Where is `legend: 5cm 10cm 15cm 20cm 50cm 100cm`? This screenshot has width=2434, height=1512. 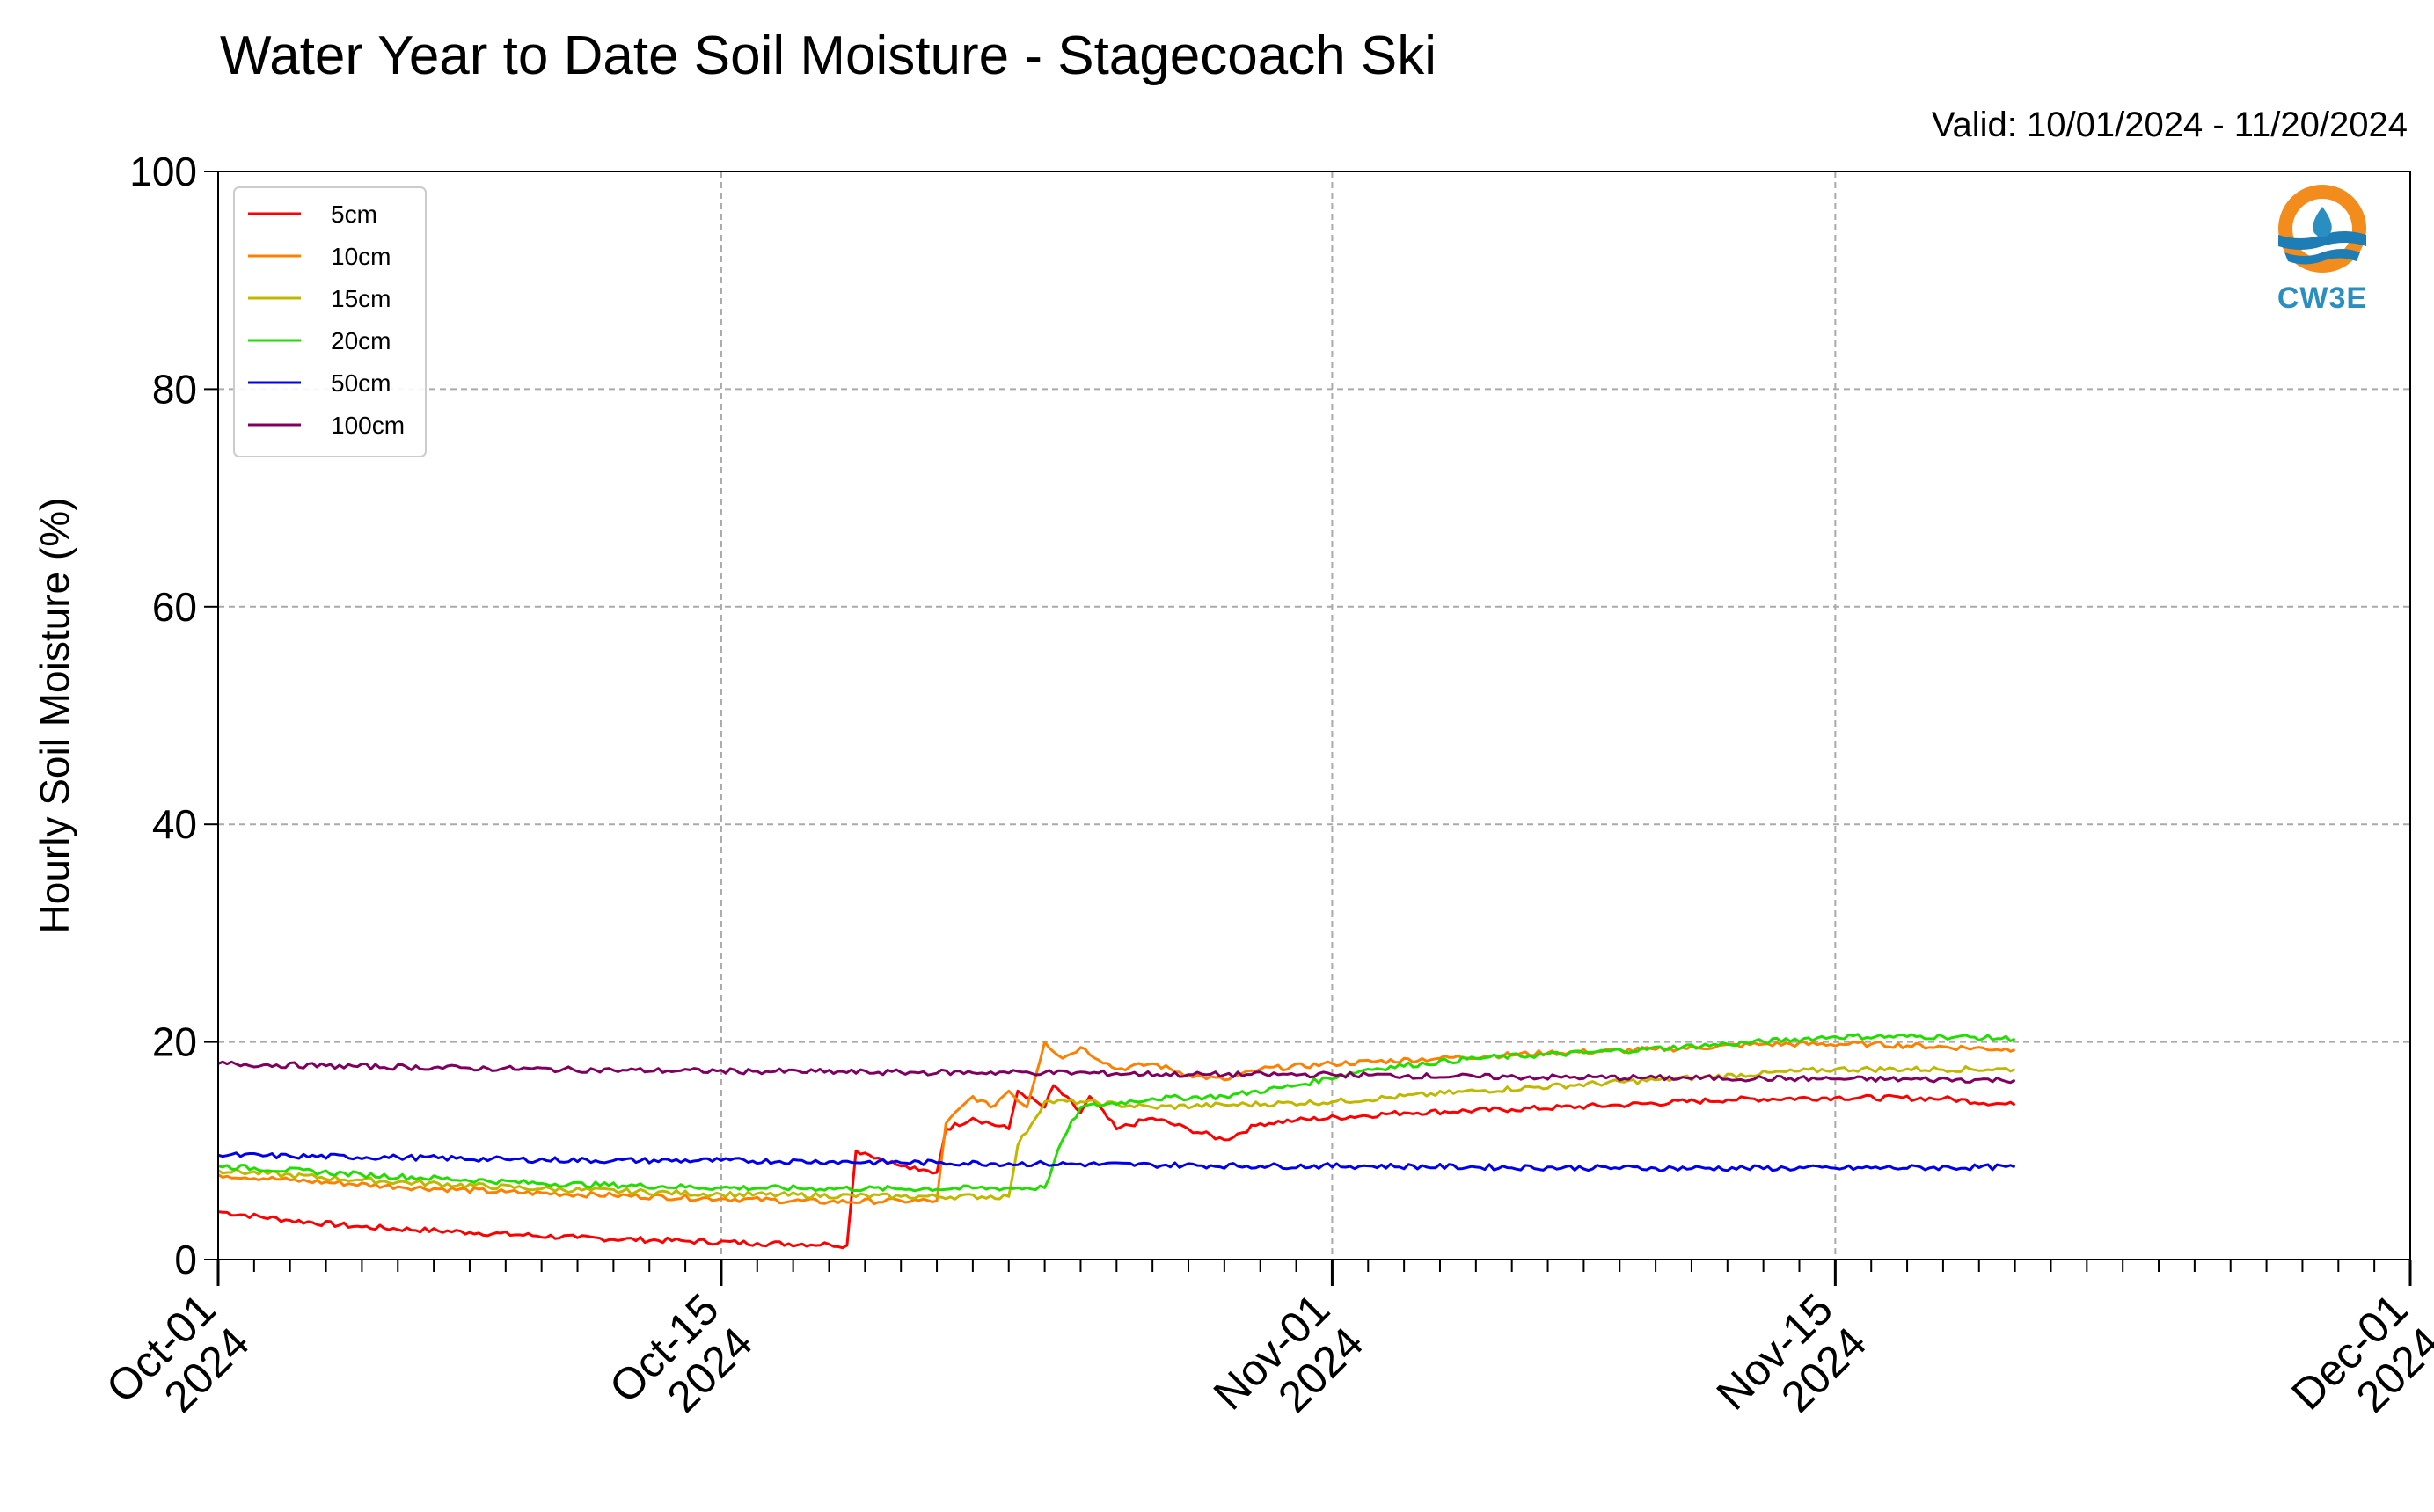
legend: 5cm 10cm 15cm 20cm 50cm 100cm is located at coordinates (330, 321).